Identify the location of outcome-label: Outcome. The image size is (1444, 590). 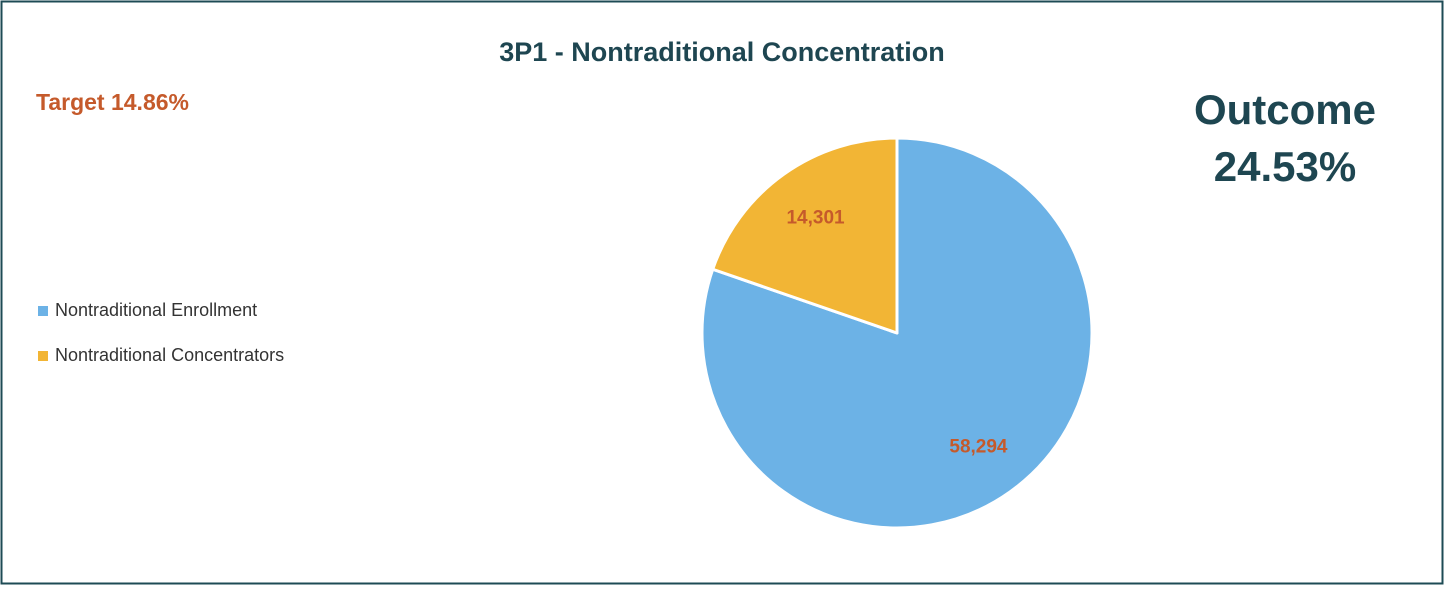
(1285, 109).